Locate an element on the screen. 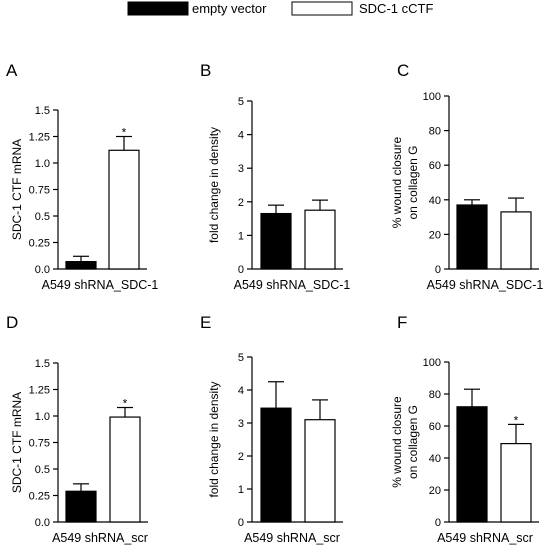 The height and width of the screenshot is (555, 550). panel-letter-c: C is located at coordinates (403, 70).